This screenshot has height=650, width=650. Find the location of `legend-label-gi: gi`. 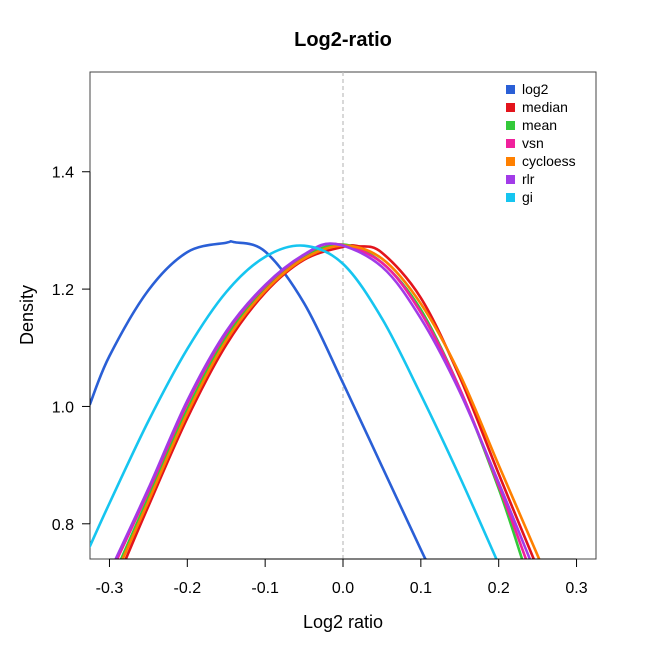

legend-label-gi: gi is located at coordinates (527, 197).